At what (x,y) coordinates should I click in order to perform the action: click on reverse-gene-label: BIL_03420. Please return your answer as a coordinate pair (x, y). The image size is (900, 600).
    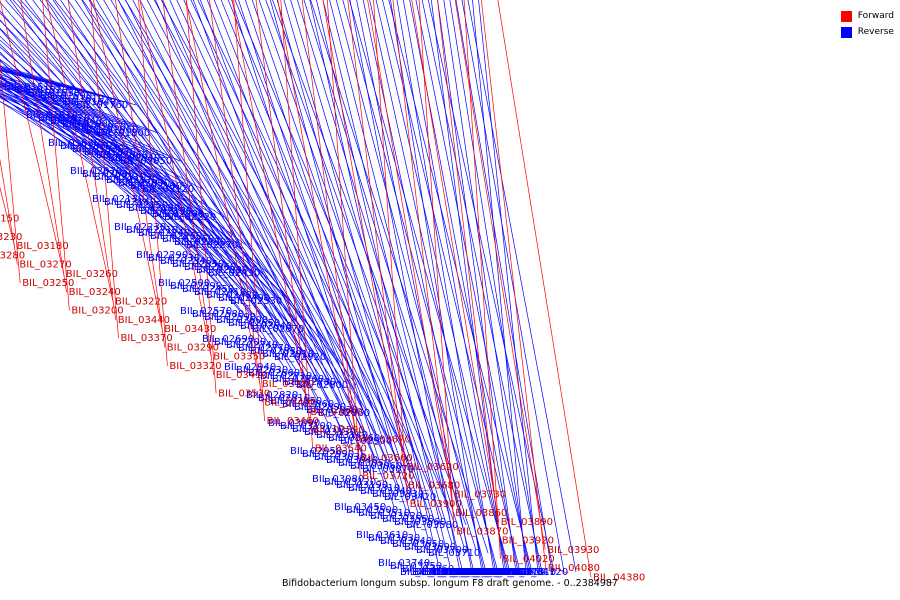
    Looking at the image, I should click on (410, 497).